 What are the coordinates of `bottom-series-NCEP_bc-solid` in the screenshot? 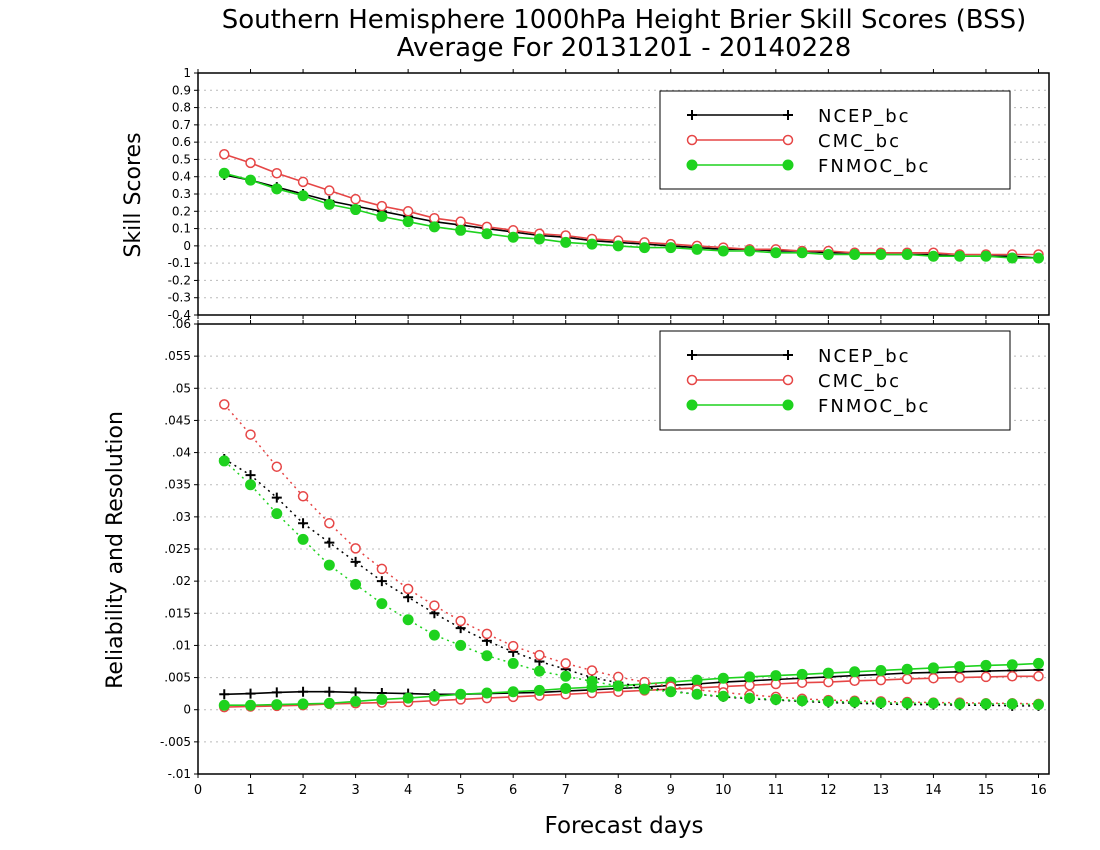 It's located at (631, 682).